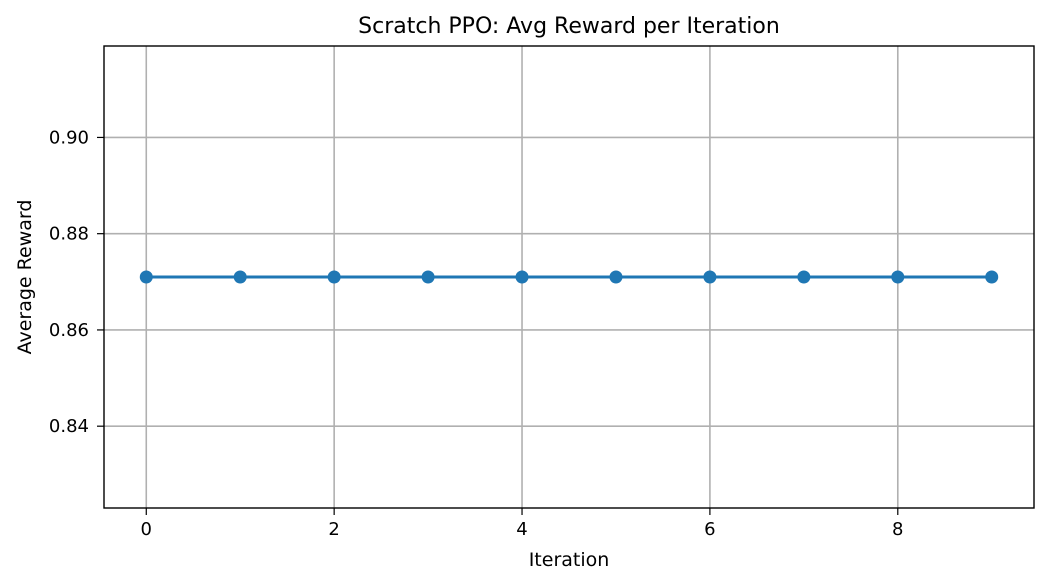  I want to click on y-tick-label: 0.90, so click(69, 137).